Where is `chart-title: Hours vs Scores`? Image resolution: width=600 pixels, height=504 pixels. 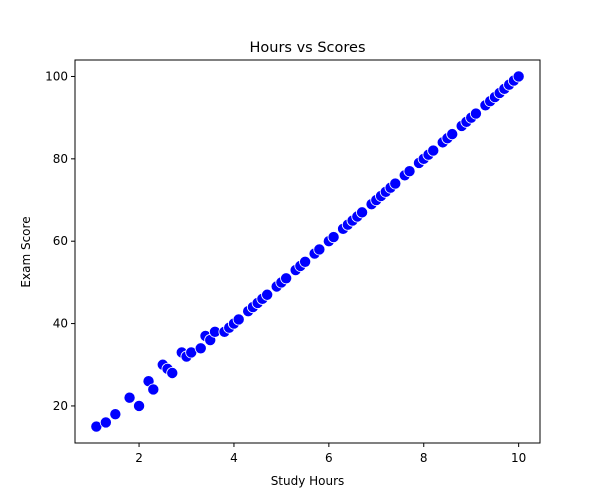
chart-title: Hours vs Scores is located at coordinates (308, 48).